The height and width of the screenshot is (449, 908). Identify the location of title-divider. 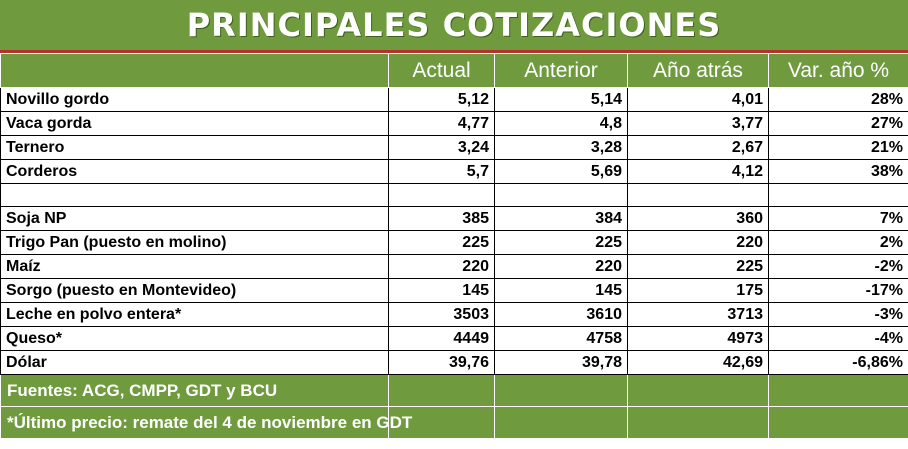
(454, 51).